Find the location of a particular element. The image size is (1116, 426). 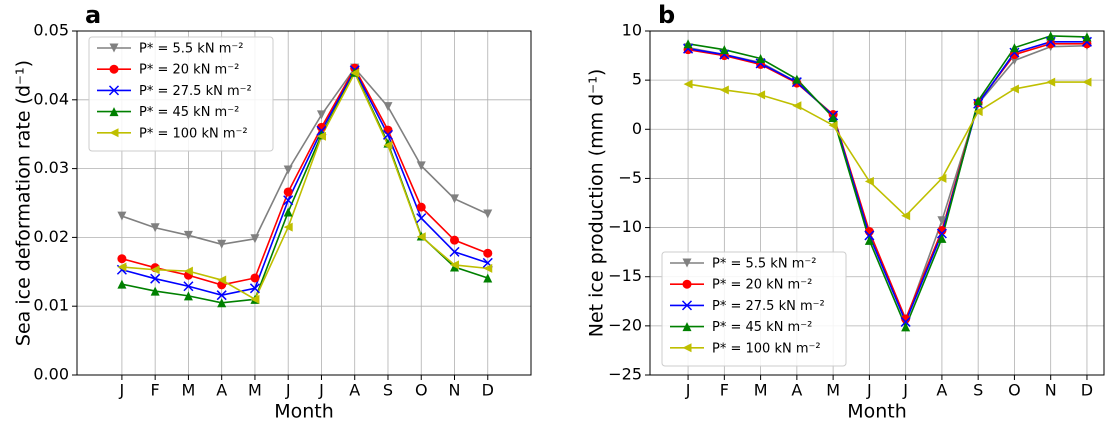

y-tick-label: 0.05 is located at coordinates (51, 30).